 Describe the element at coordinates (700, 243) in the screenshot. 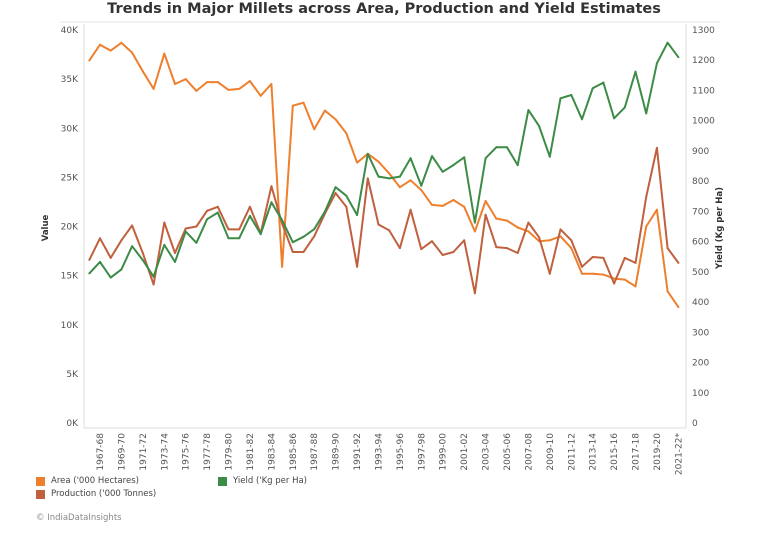

I see `y2-tick-label: 600` at that location.